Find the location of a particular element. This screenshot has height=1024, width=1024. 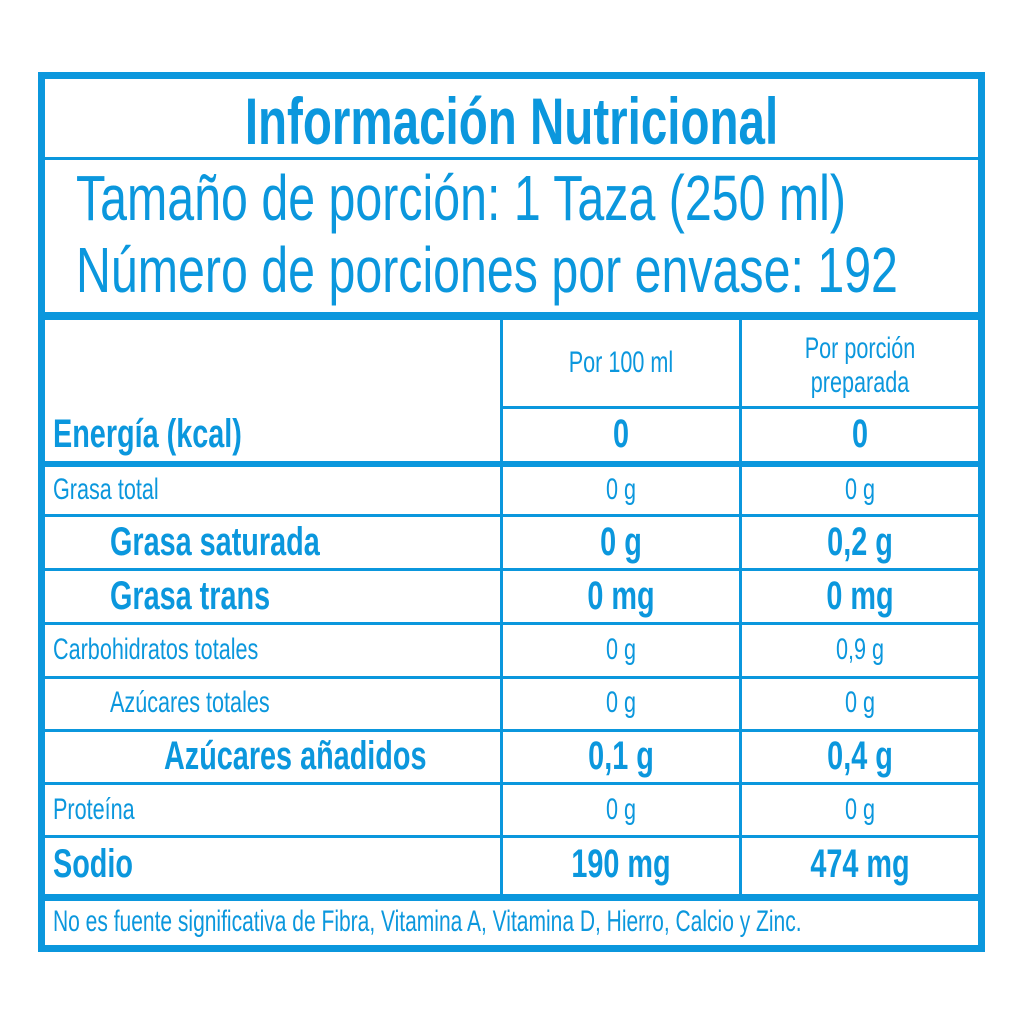

title-divider is located at coordinates (511, 158).